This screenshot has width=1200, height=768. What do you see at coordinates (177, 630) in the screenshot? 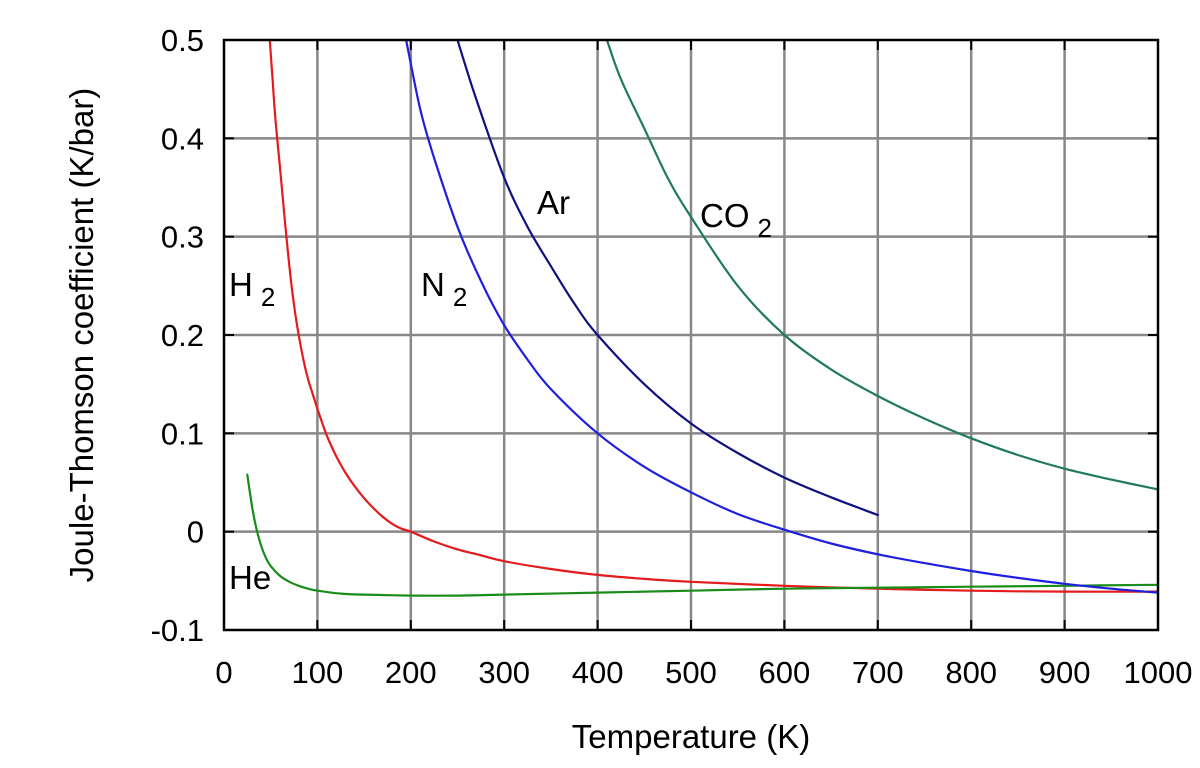
I see `y-tick-label: -0.1` at bounding box center [177, 630].